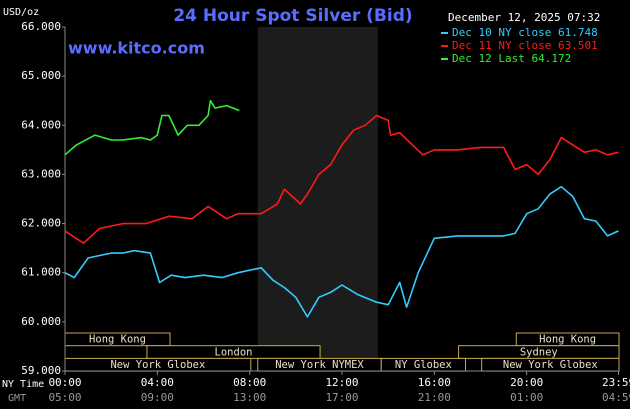  I want to click on legend-label: Dec 10 NY close 61.748, so click(525, 32).